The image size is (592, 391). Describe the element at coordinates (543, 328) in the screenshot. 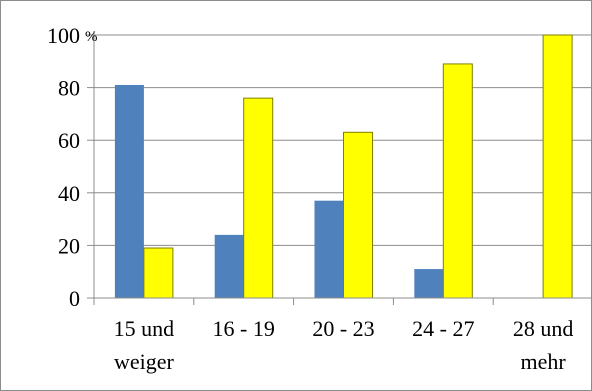

I see `x-category-label: 28 und` at that location.